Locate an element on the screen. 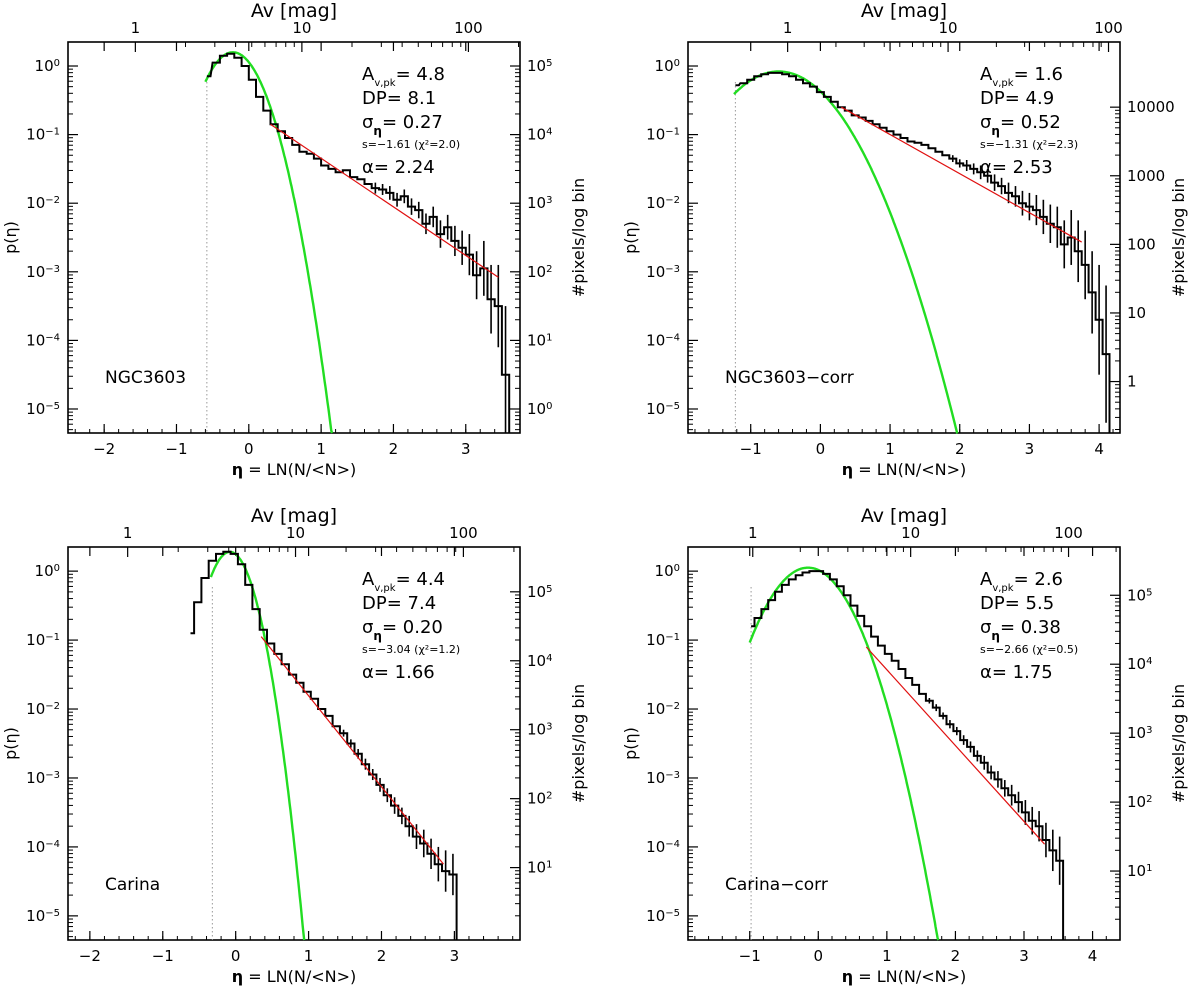 Image resolution: width=1200 pixels, height=996 pixels. alpha-annotation: α= 1.75 is located at coordinates (1016, 672).